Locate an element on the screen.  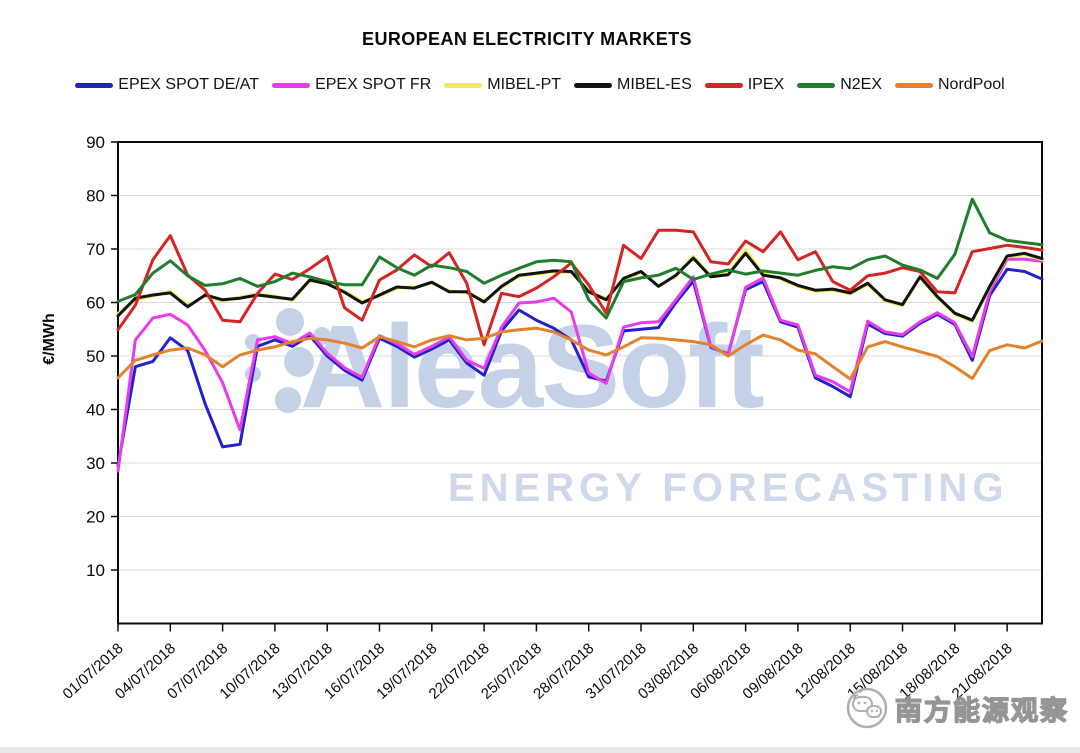
legend-item-mibel-es: MIBEL-ES is located at coordinates (633, 85).